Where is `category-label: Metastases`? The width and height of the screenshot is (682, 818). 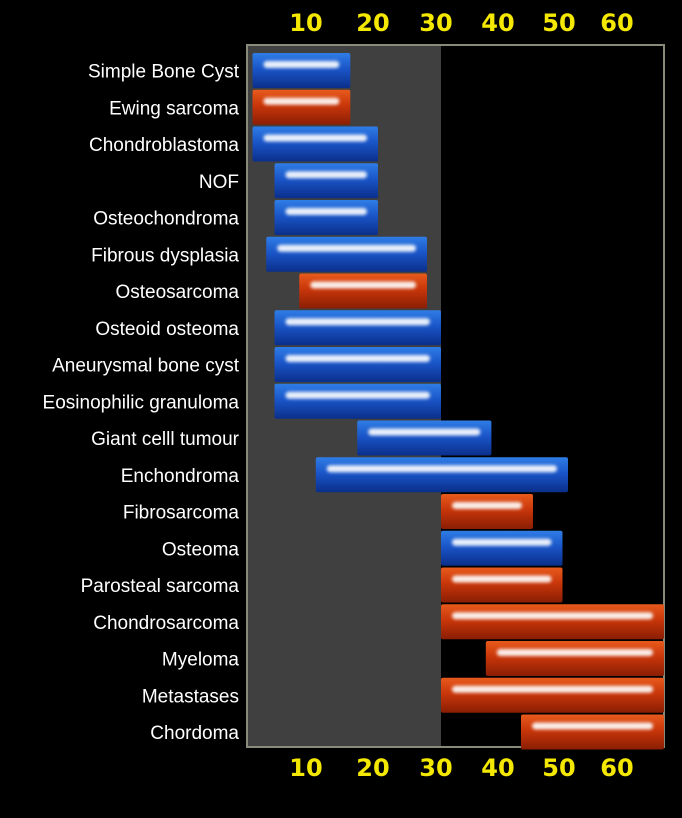
category-label: Metastases is located at coordinates (190, 696).